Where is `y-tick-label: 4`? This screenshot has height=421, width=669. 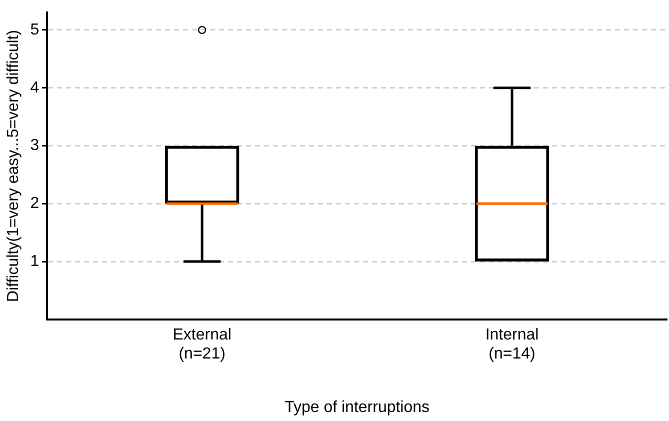 y-tick-label: 4 is located at coordinates (35, 87).